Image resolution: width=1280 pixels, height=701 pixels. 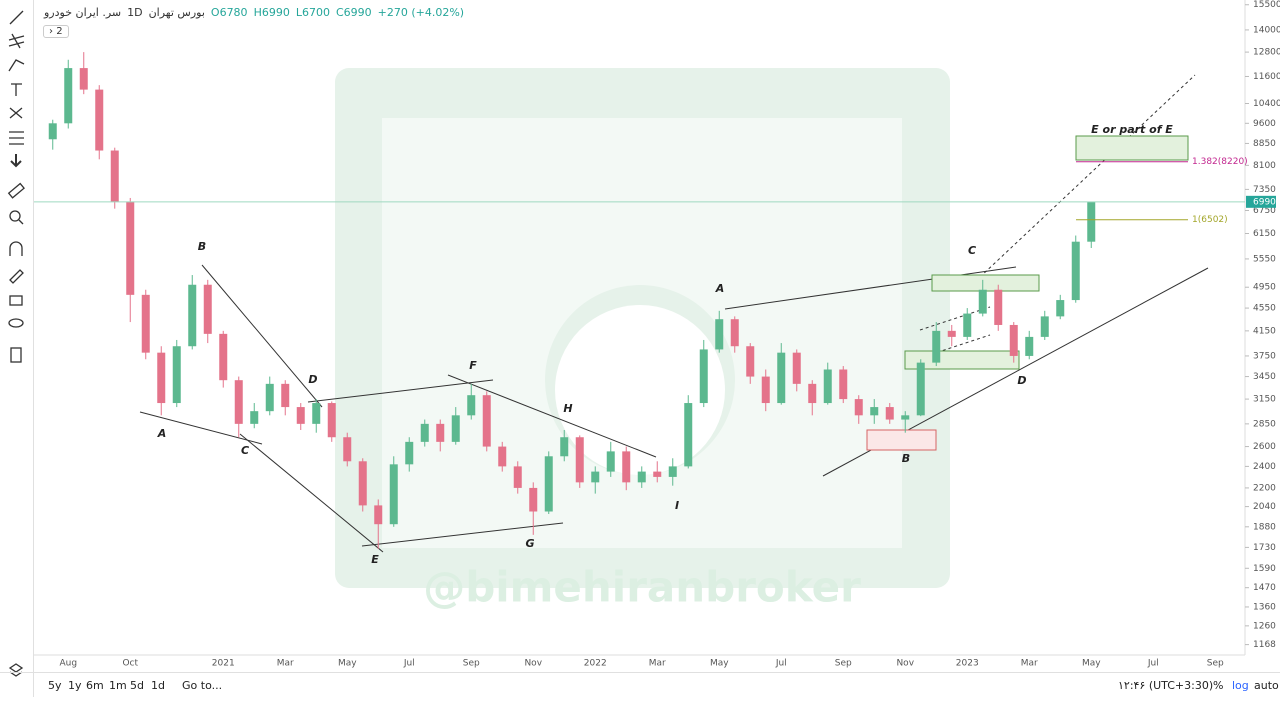 I want to click on wave-label: B, so click(x=202, y=246).